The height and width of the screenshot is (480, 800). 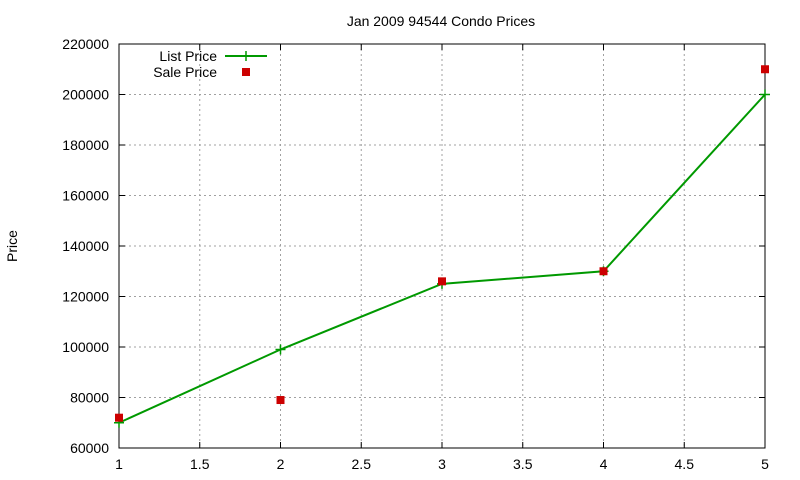 I want to click on y-tick-label: 80000, so click(x=89, y=398).